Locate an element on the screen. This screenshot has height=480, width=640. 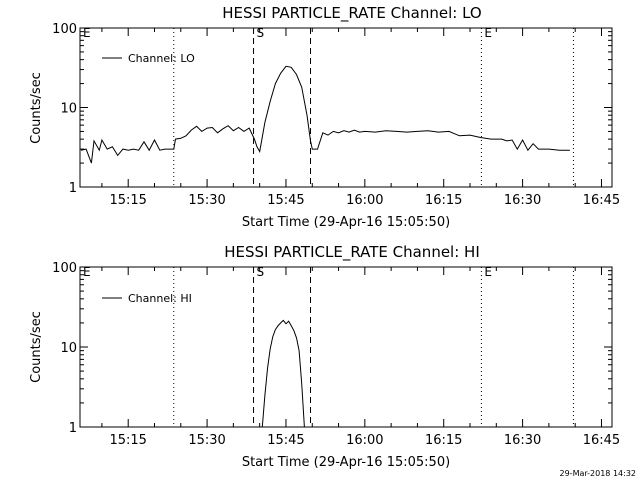
series-line is located at coordinates (283, 373).